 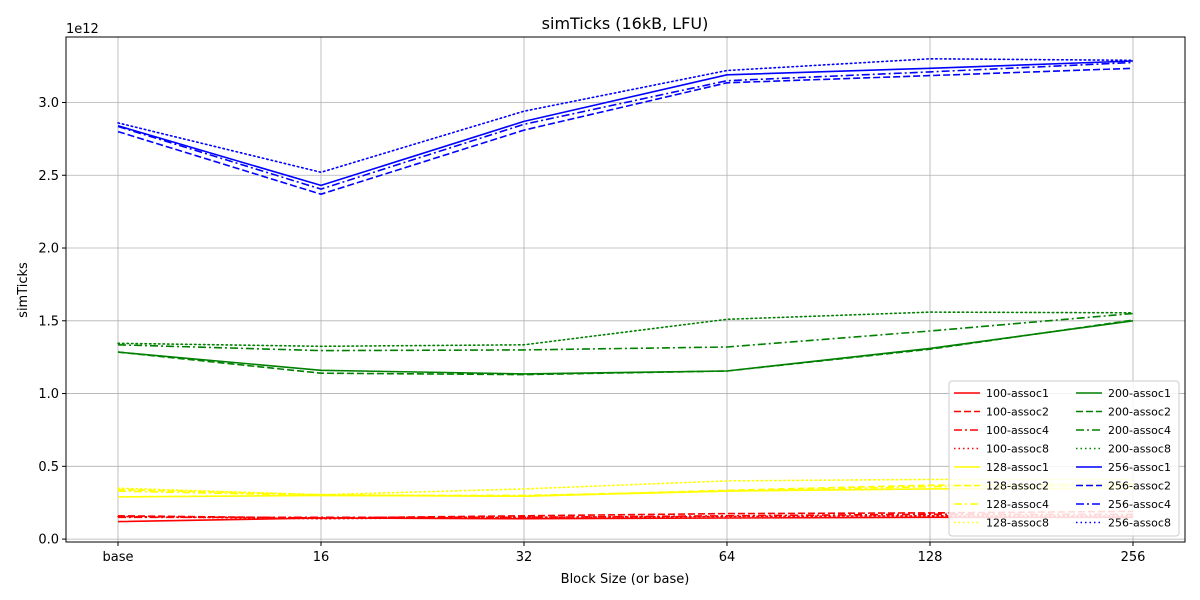 I want to click on x-tick-label: 32, so click(x=524, y=557).